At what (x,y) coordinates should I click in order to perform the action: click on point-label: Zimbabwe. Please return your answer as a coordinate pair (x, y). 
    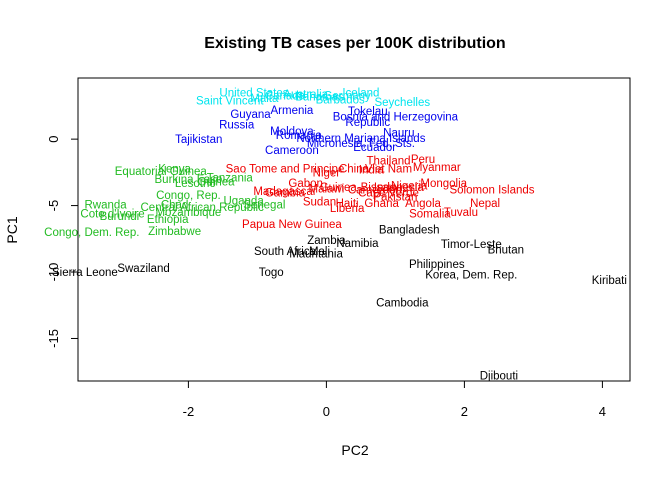
    Looking at the image, I should click on (174, 232).